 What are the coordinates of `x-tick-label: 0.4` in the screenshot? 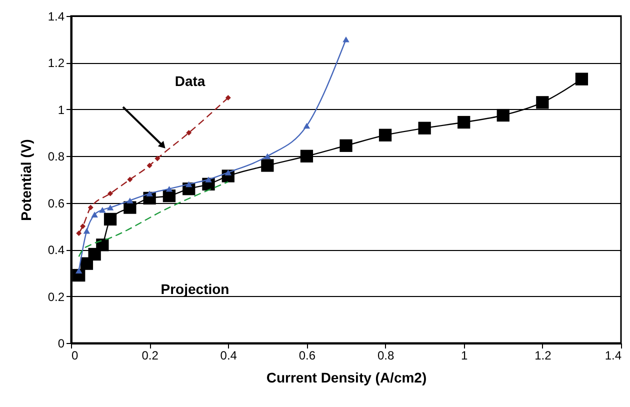 It's located at (229, 355).